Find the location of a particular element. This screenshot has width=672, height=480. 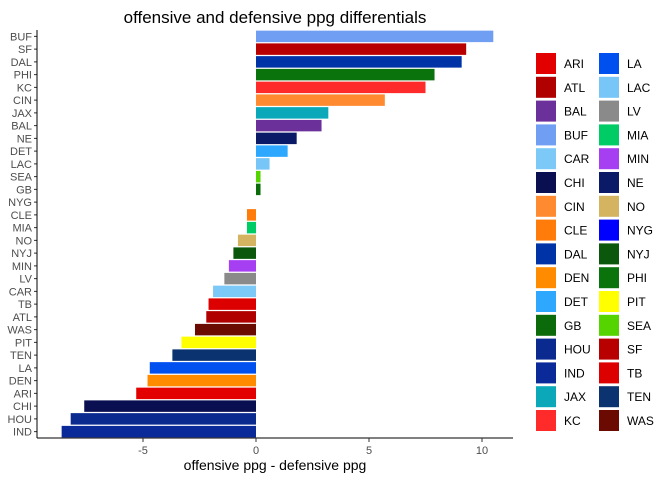

bar-nyj is located at coordinates (244, 253).